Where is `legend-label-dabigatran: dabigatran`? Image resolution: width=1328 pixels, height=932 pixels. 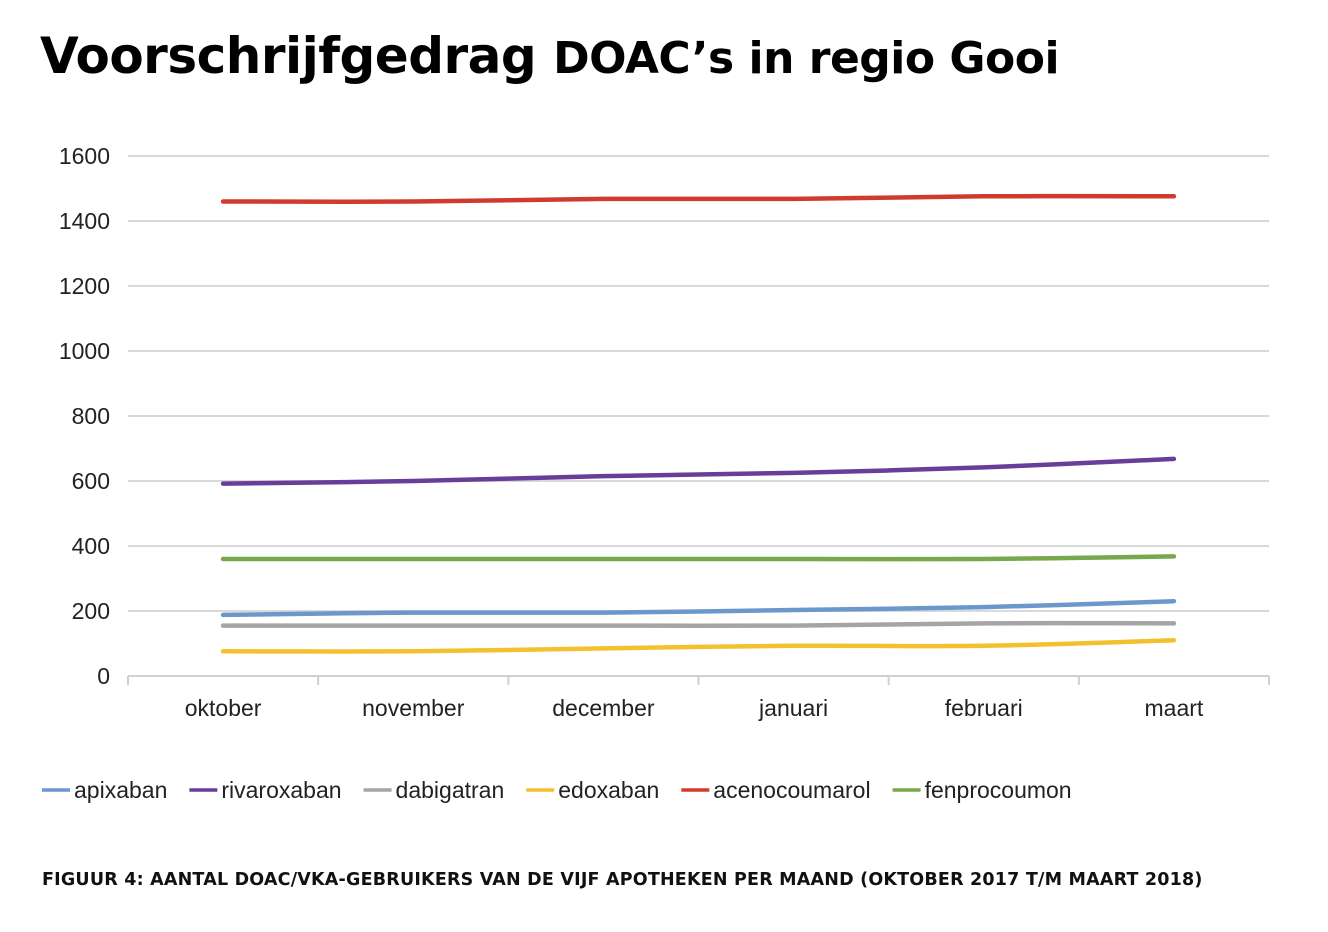 legend-label-dabigatran: dabigatran is located at coordinates (450, 790).